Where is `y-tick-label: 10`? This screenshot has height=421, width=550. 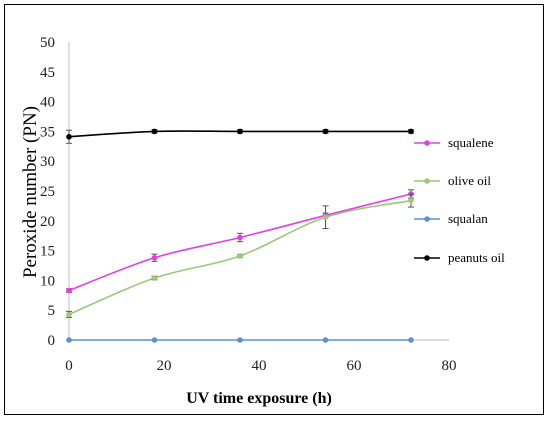
y-tick-label: 10 is located at coordinates (47, 281).